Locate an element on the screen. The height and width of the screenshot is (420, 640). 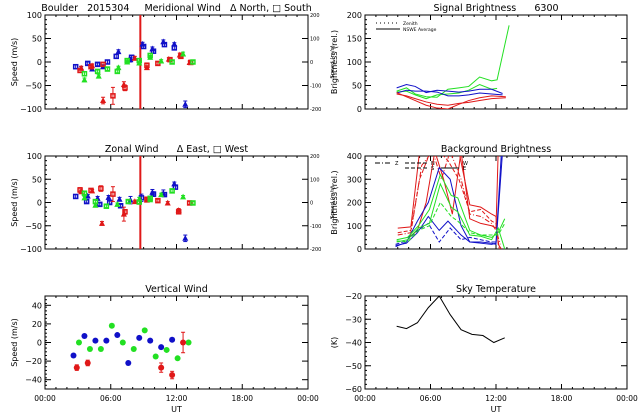
y-tick-label: −60 is located at coordinates (353, 389).